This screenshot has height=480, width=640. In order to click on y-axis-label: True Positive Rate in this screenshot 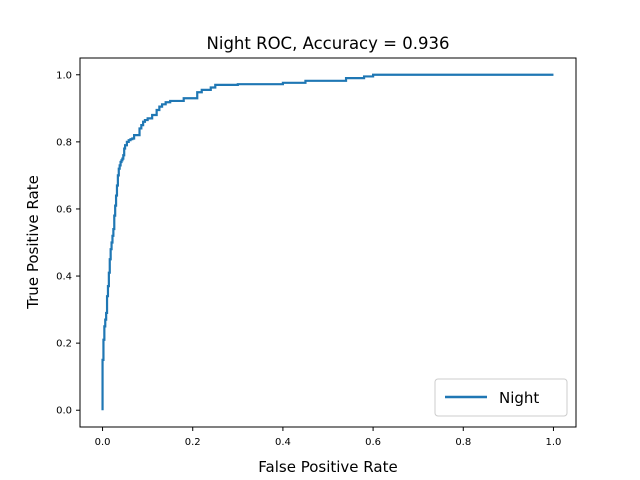, I will do `click(33, 242)`.